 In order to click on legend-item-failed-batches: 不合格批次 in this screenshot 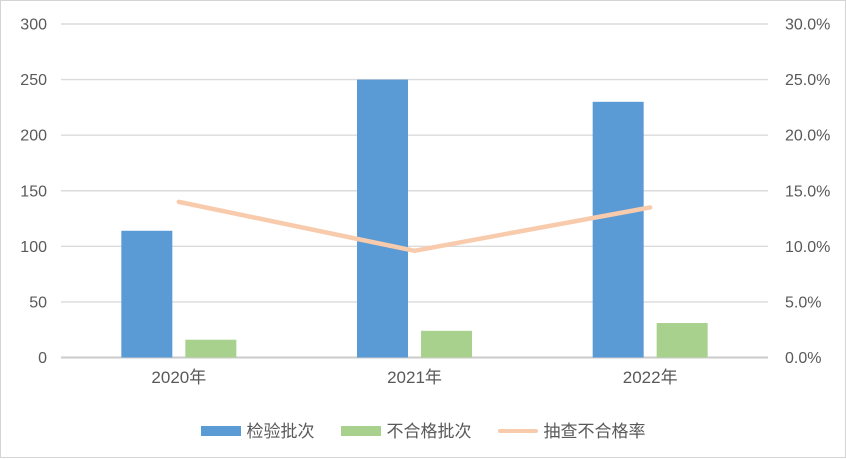, I will do `click(406, 431)`.